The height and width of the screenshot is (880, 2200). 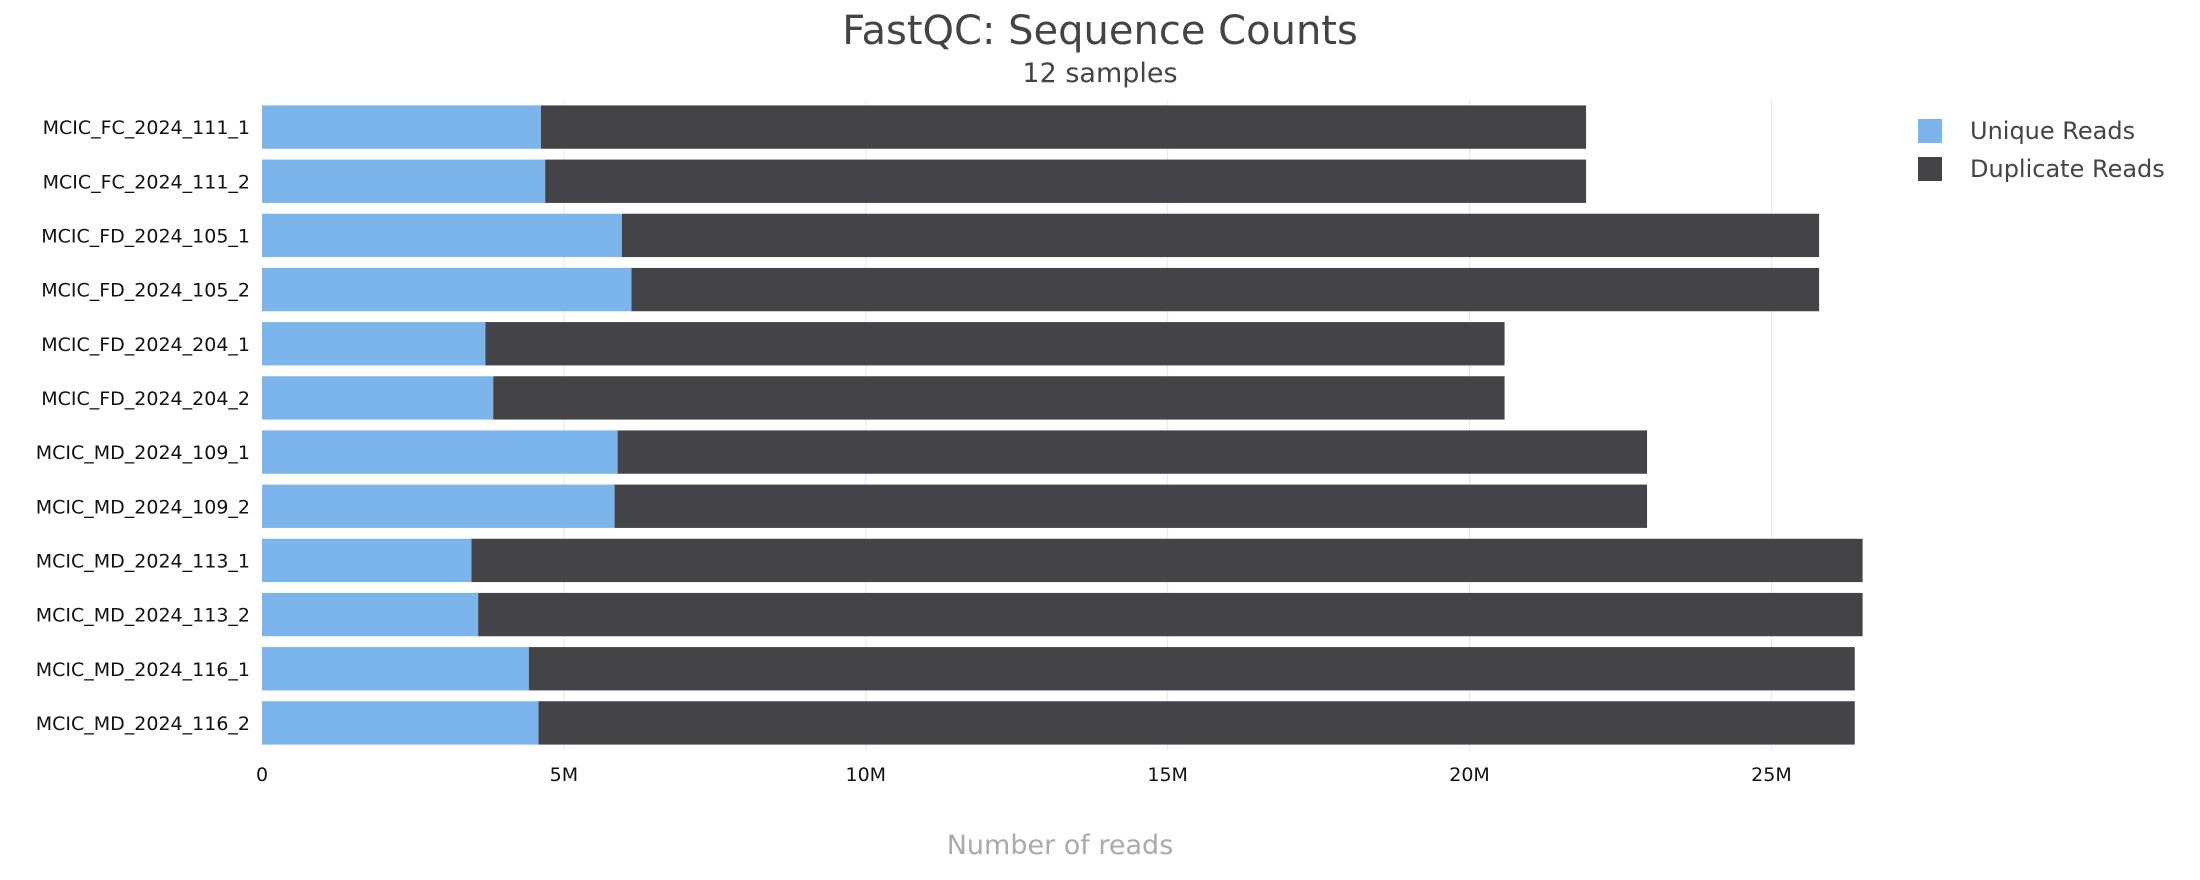 I want to click on category-label: MCIC_MD_2024_113_1, so click(x=143, y=561).